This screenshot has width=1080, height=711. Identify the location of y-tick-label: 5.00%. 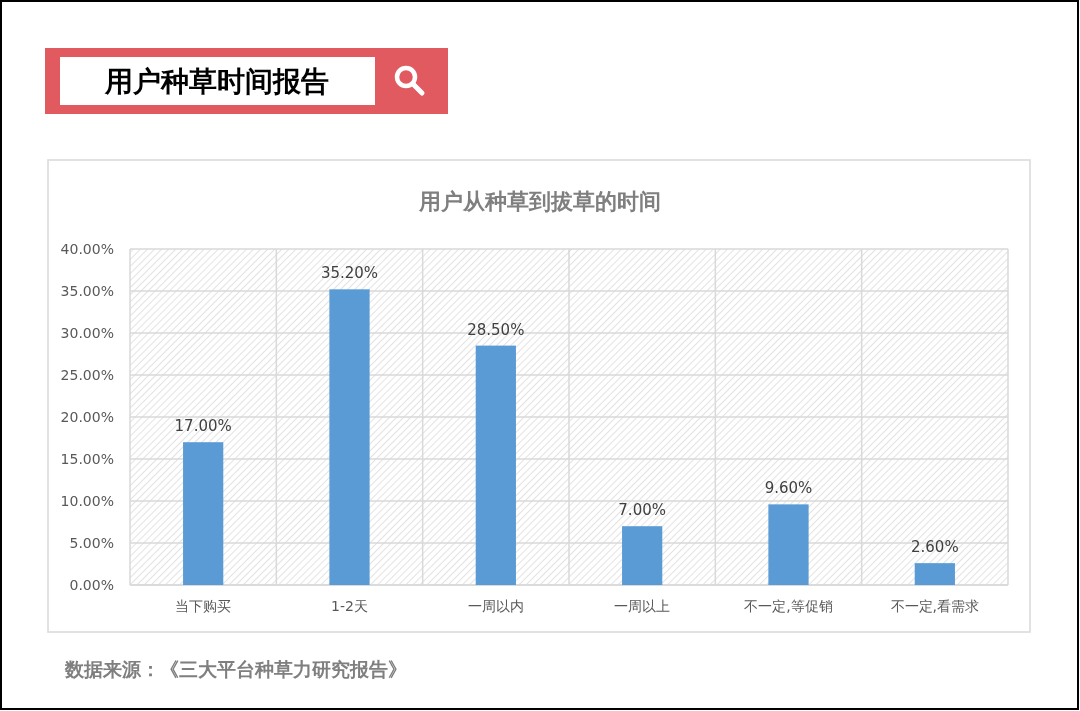
(91, 542).